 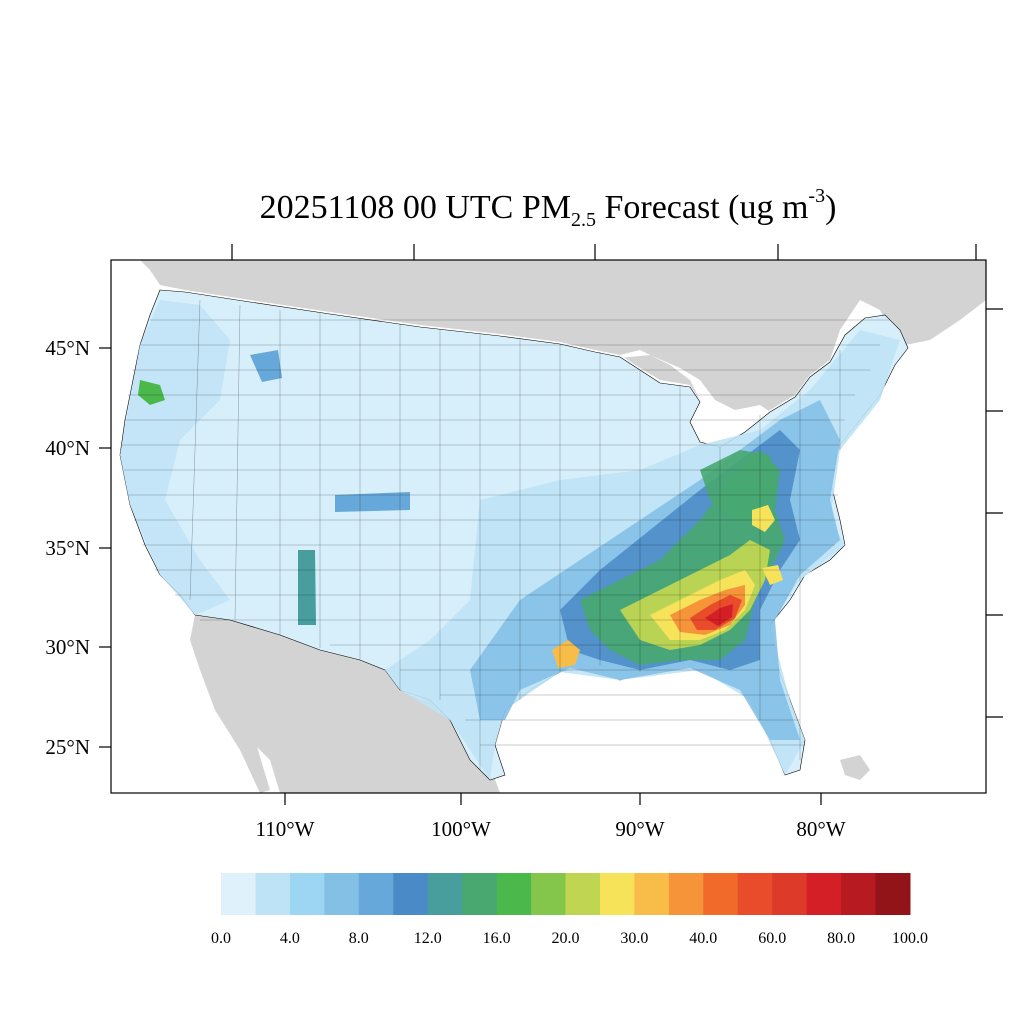 I want to click on lon-label-80w: 80°W, so click(x=820, y=829).